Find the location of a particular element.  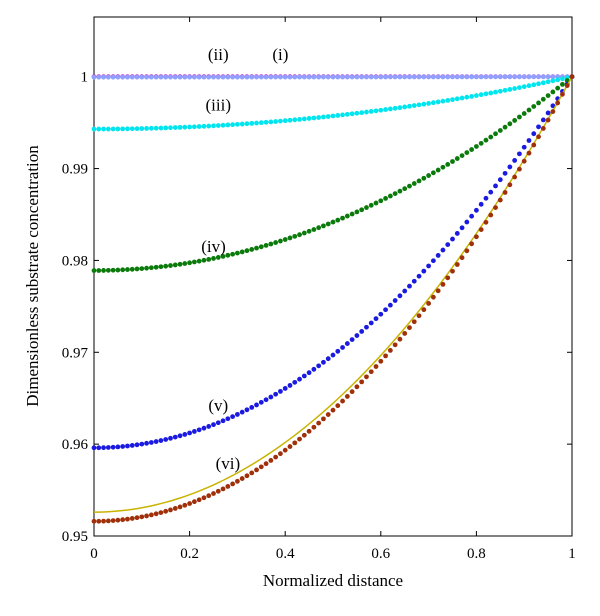

curve-annotation: (i) is located at coordinates (280, 54).